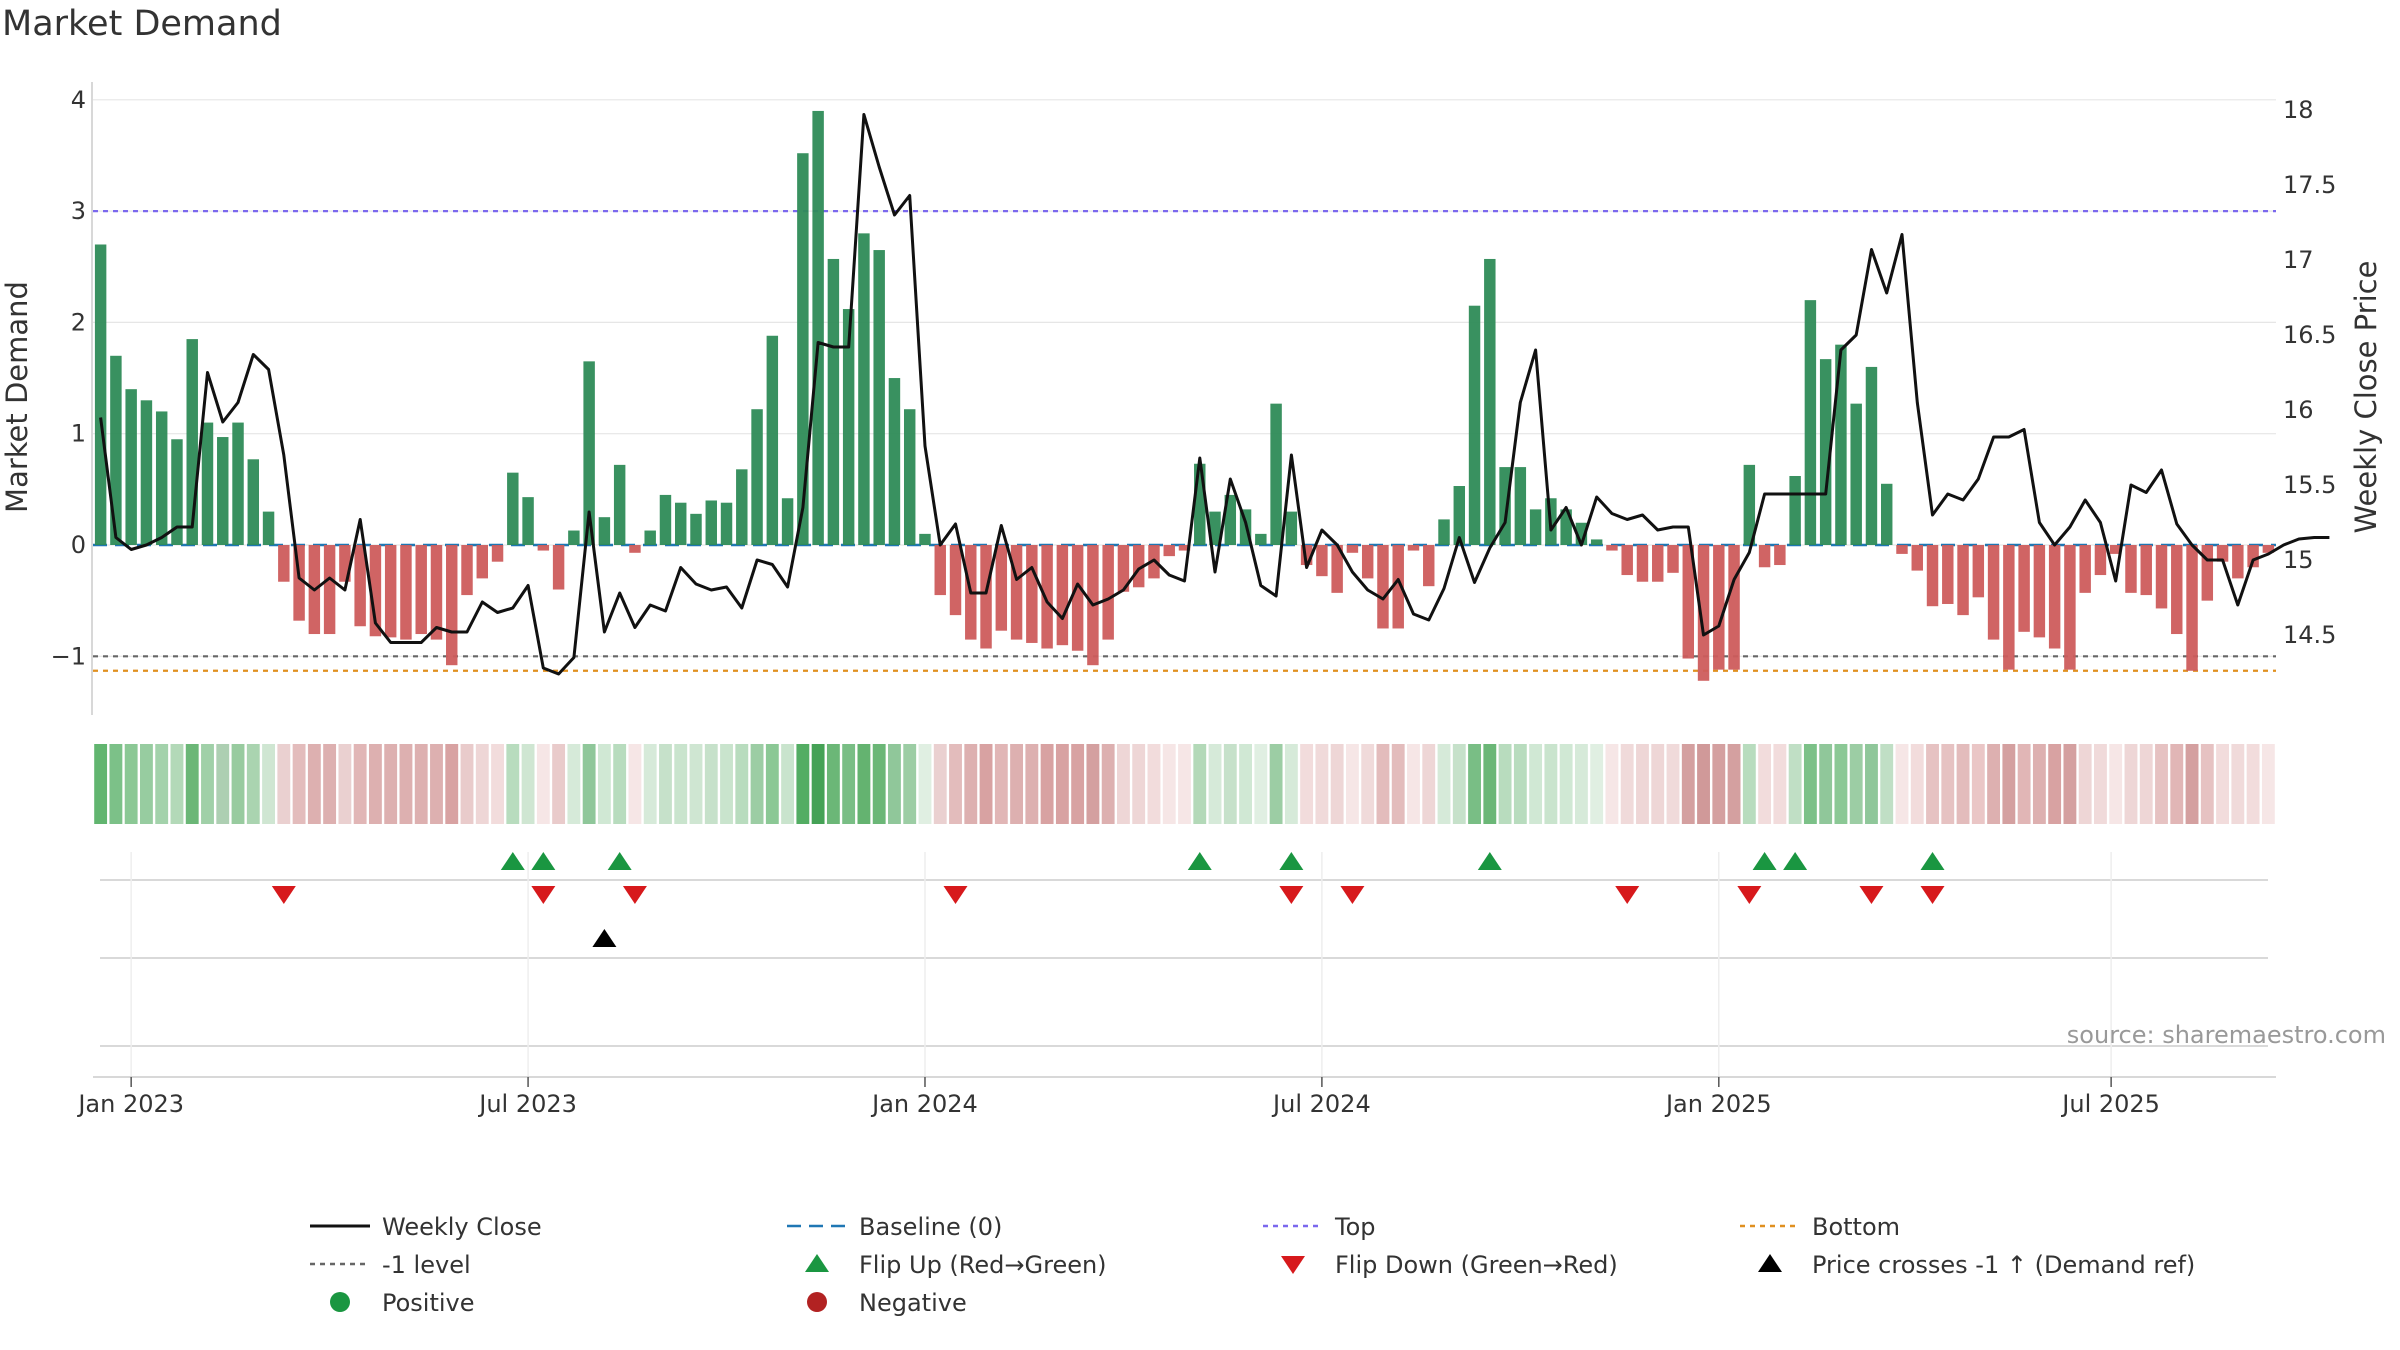 The image size is (2400, 1350). I want to click on legend-label-minus_one: -1 level, so click(426, 1265).